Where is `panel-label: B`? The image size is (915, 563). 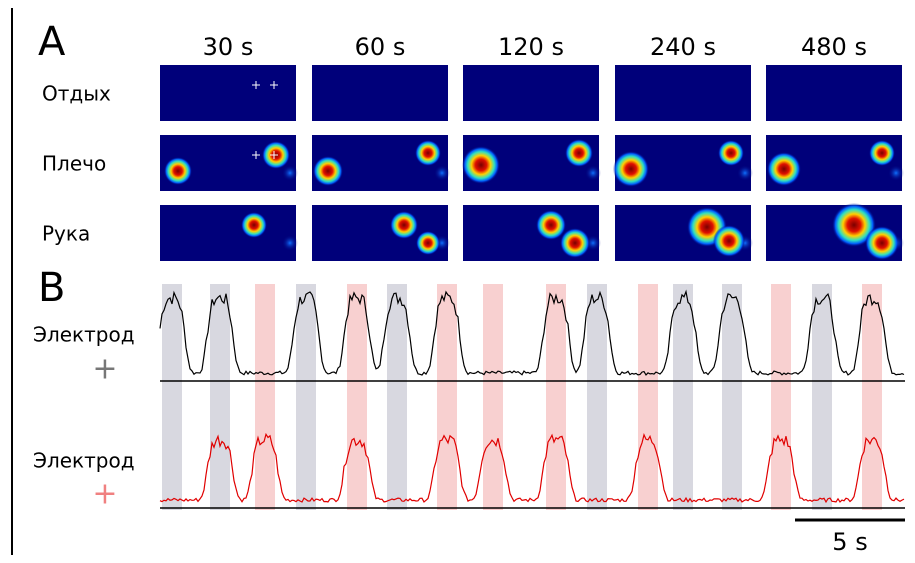
panel-label: B is located at coordinates (51, 288).